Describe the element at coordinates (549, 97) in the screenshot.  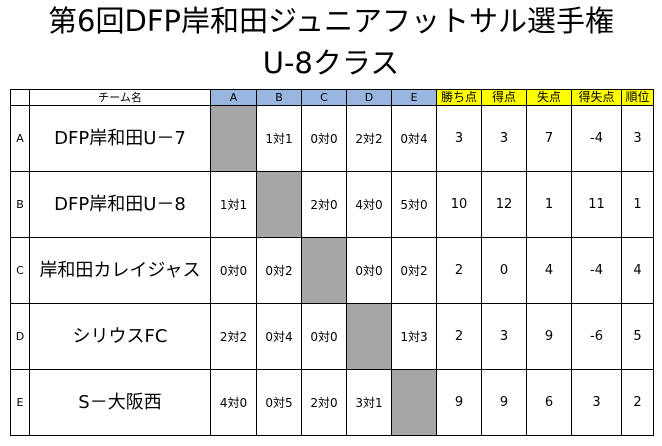
I see `header-goals-against: 失点` at that location.